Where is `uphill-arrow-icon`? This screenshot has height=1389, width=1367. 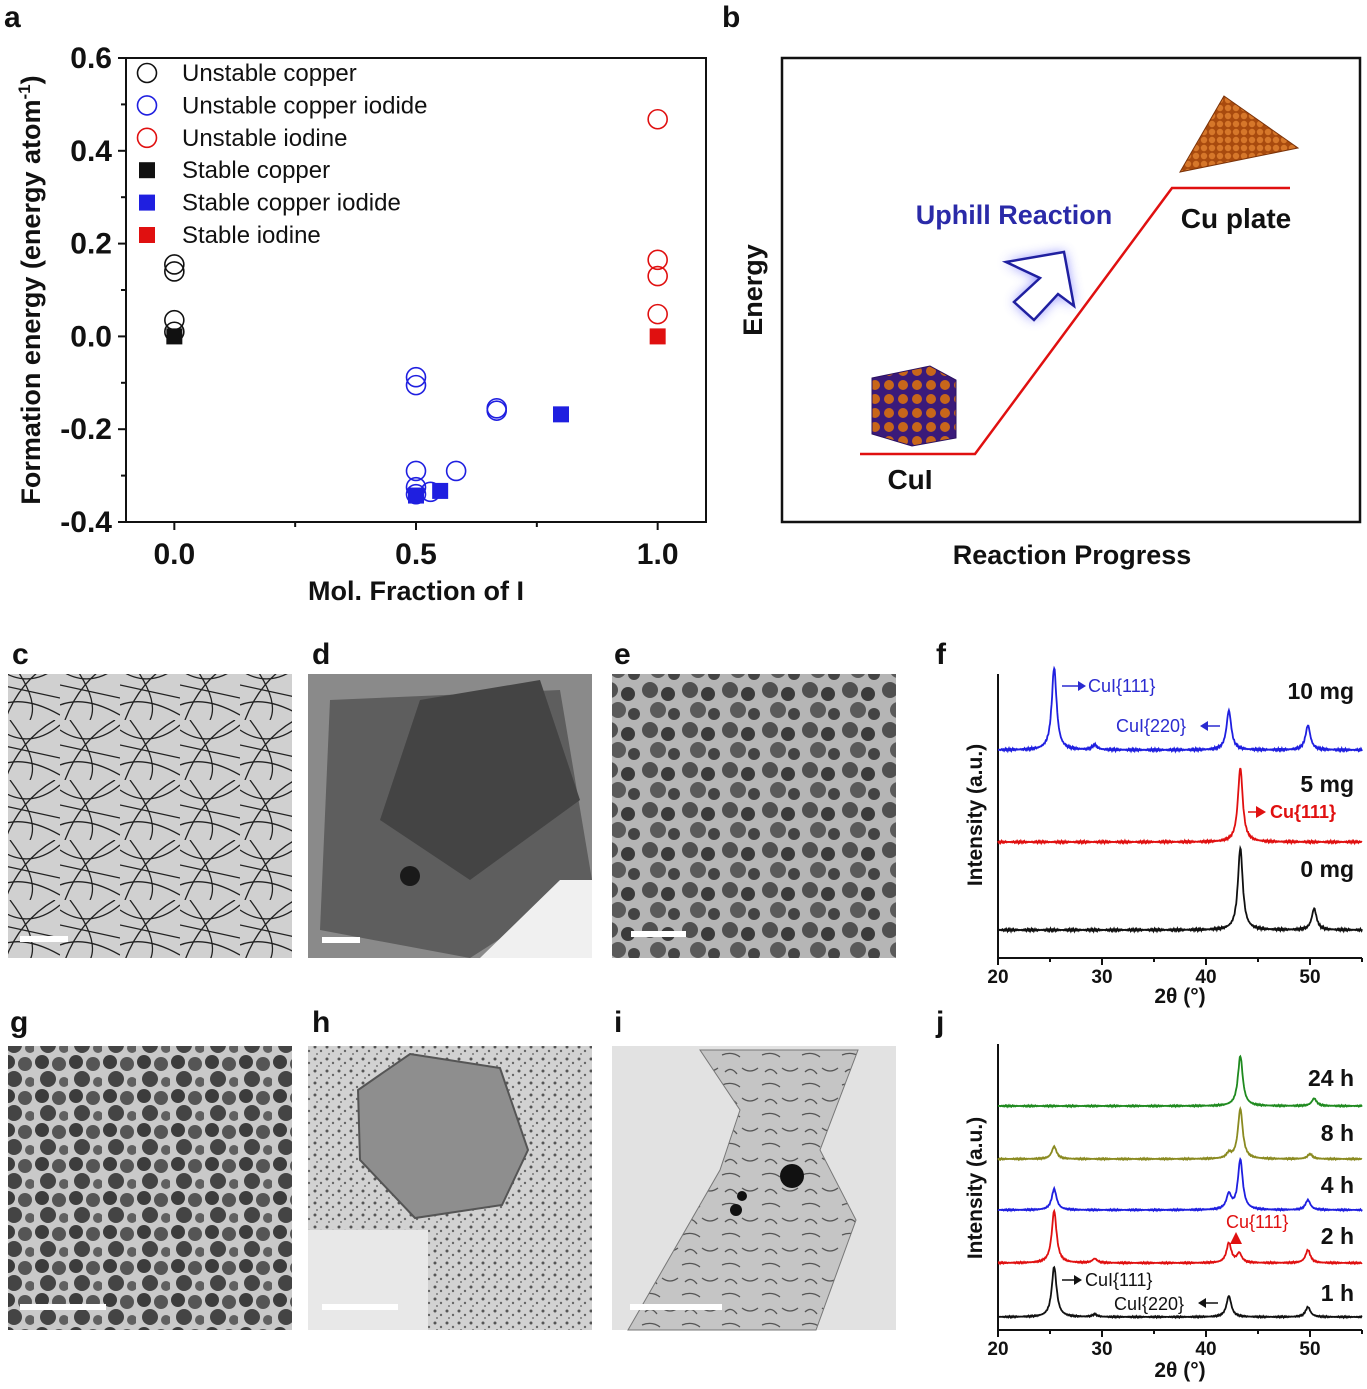
uphill-arrow-icon is located at coordinates (1038, 286).